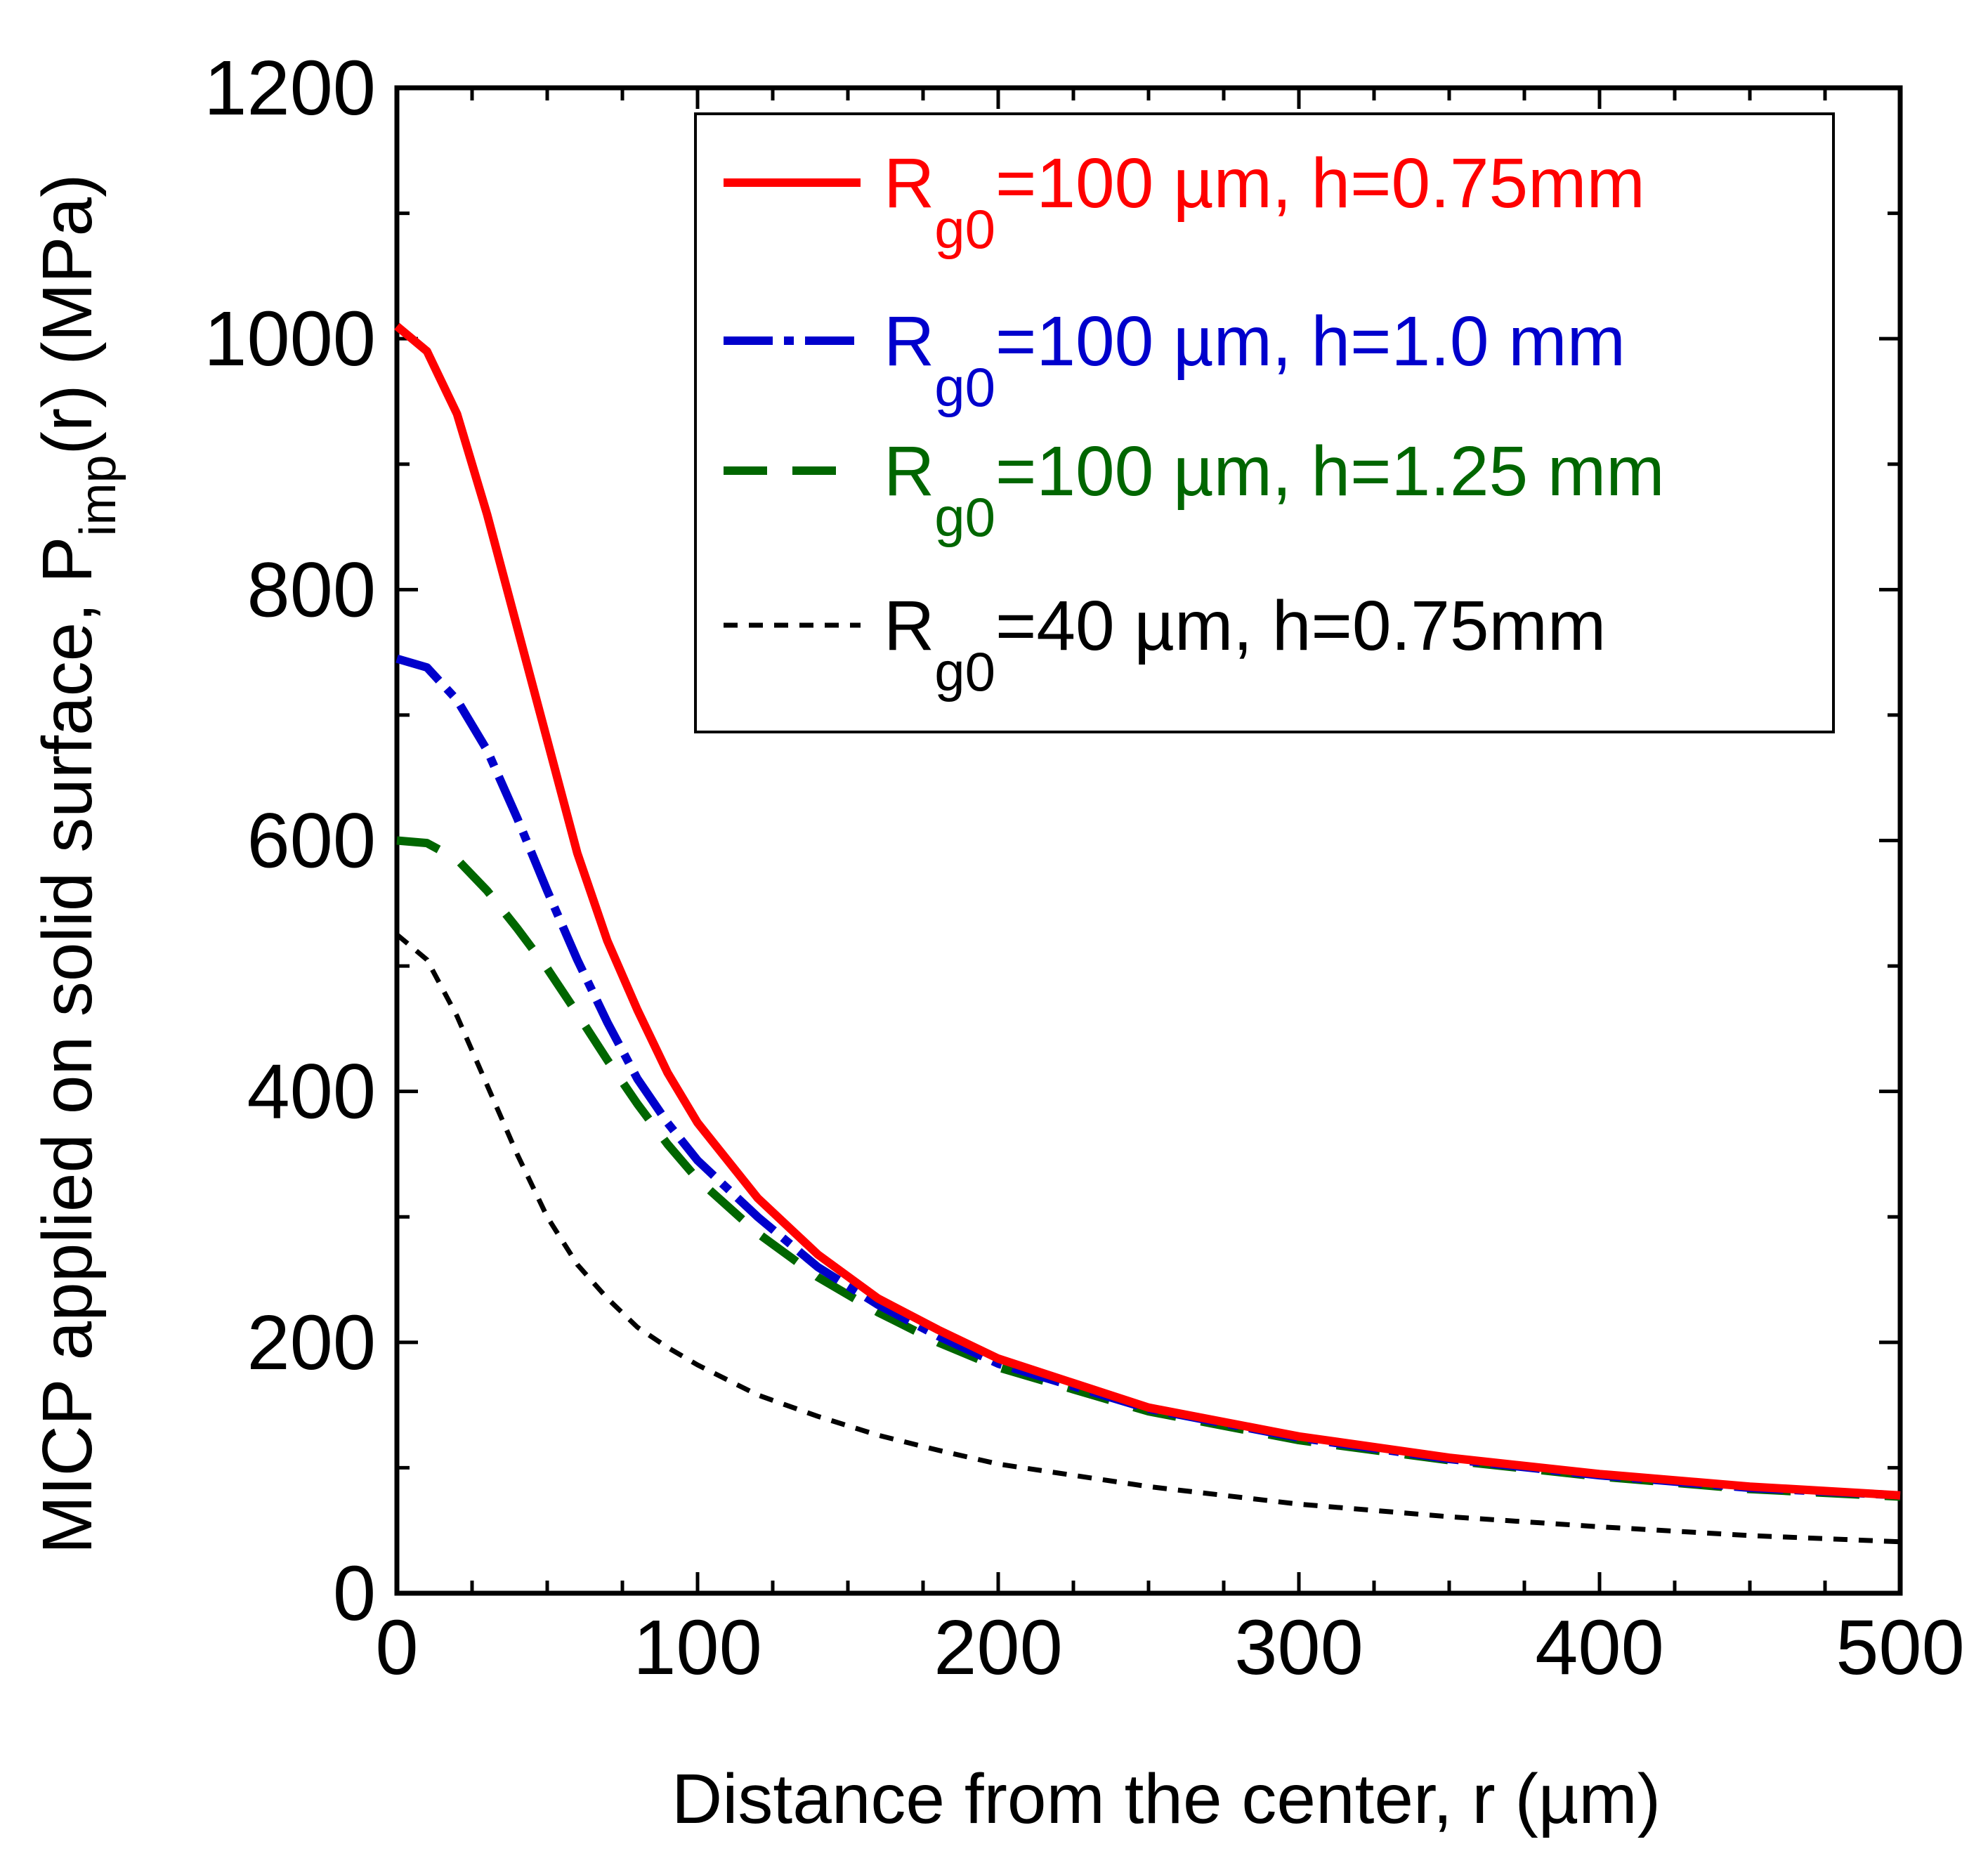 This screenshot has width=1988, height=1870. Describe the element at coordinates (98, 495) in the screenshot. I see `y-axis-title-subscript: imp` at that location.